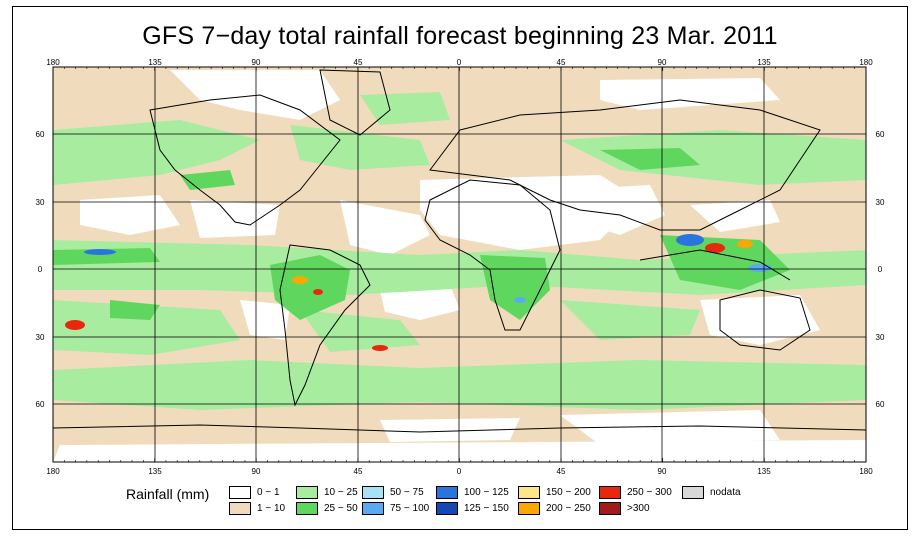  I want to click on legend-item: 125 − 150, so click(472, 508).